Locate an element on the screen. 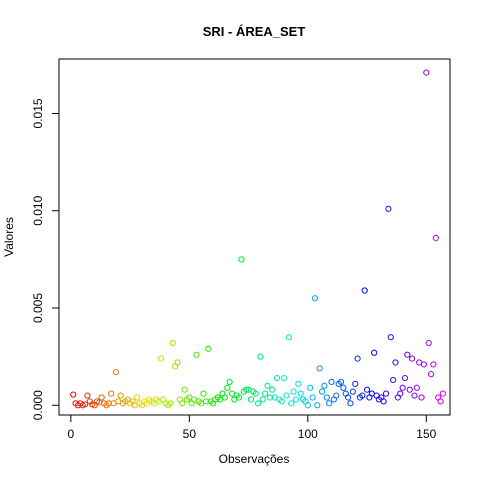 Image resolution: width=480 pixels, height=480 pixels. x-axis: 0 50 100 150 is located at coordinates (252, 427).